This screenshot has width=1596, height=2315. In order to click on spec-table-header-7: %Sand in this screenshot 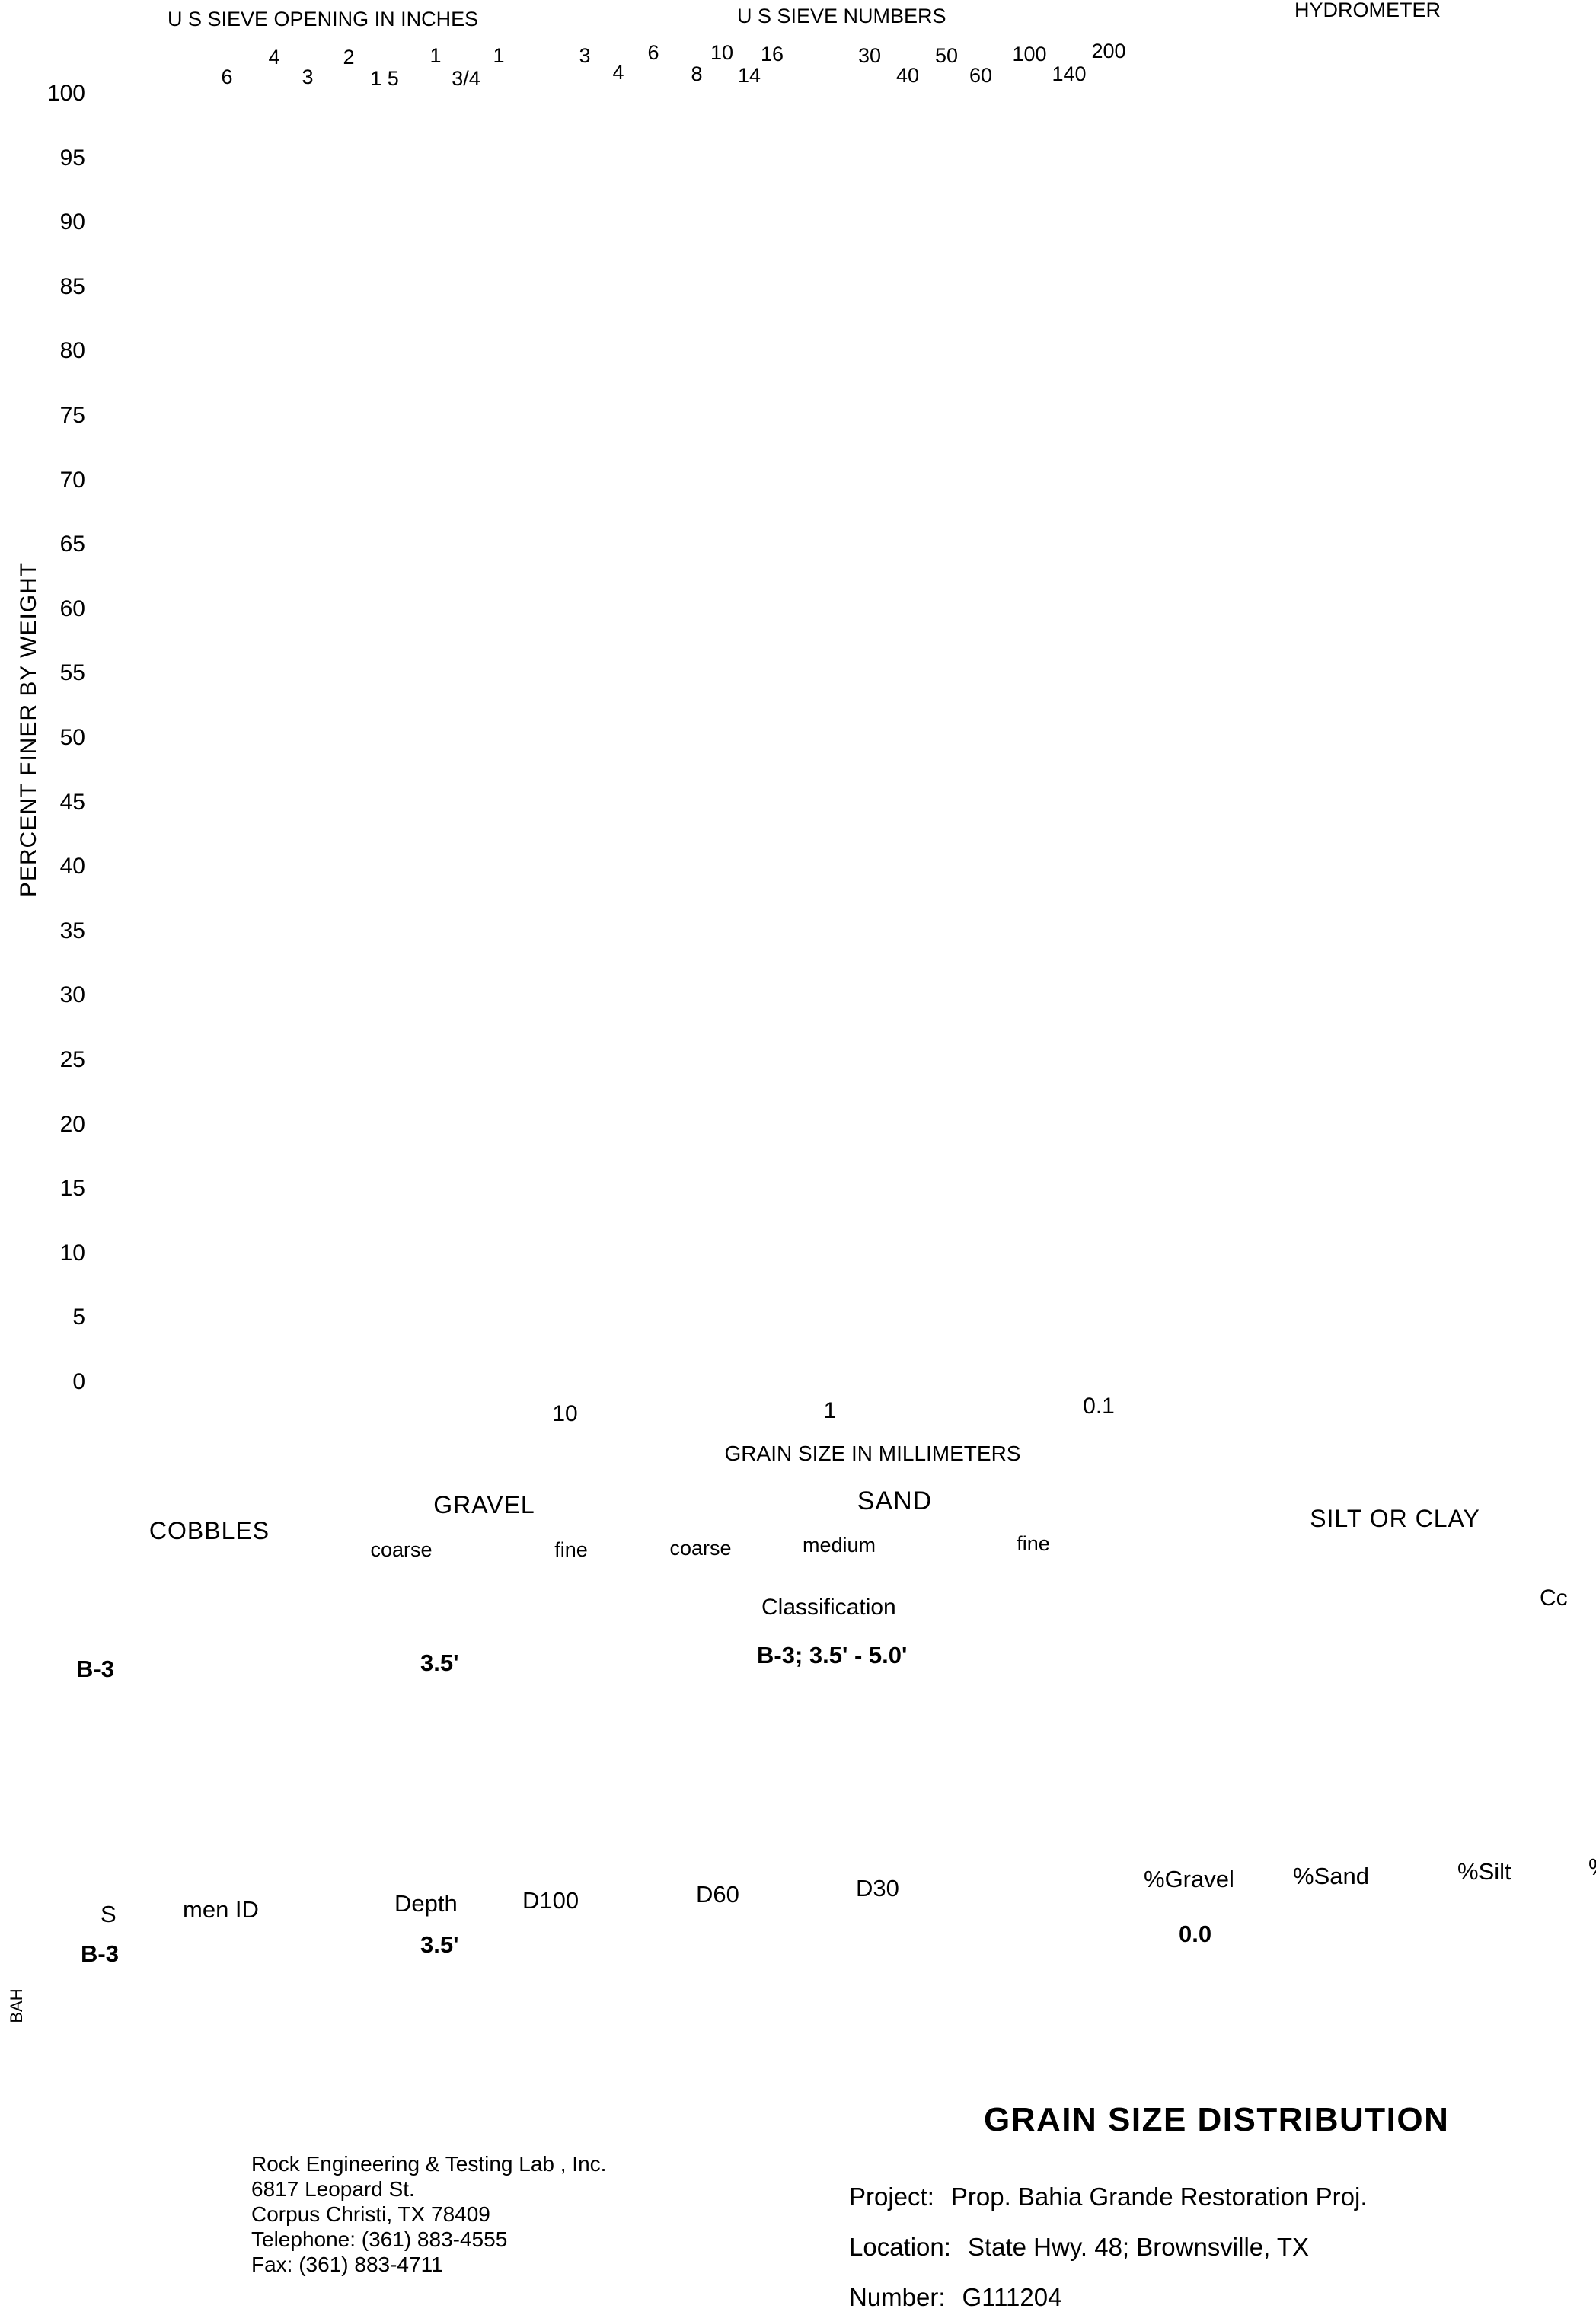, I will do `click(1331, 1876)`.